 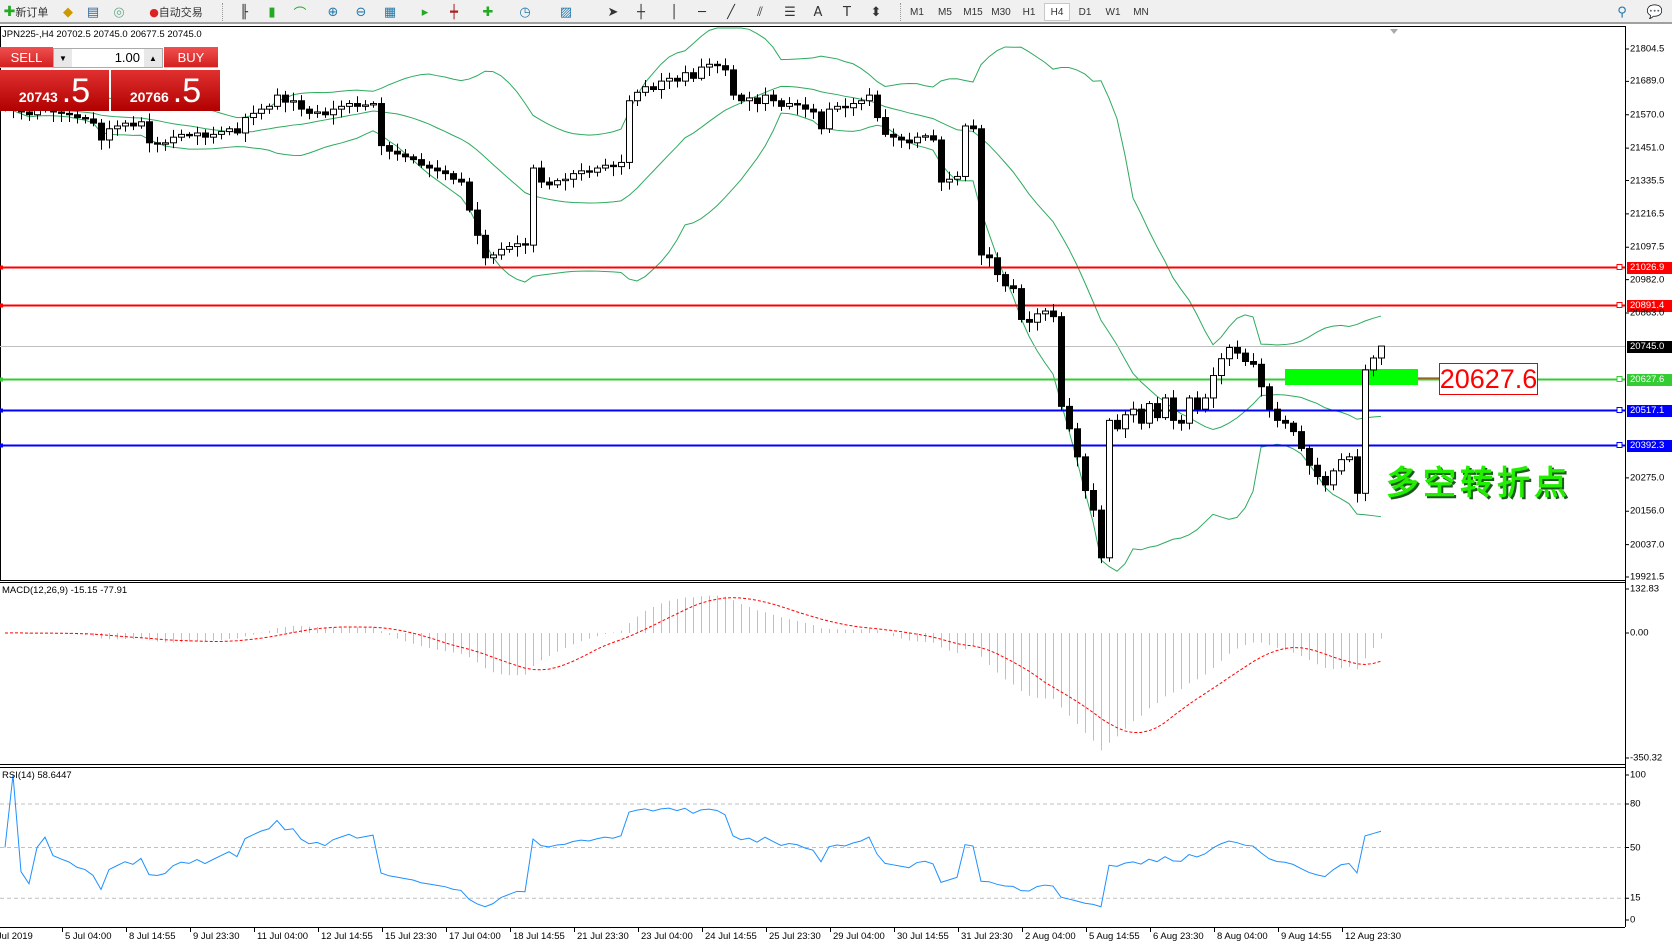 I want to click on timeframe-h4: H4, so click(x=1057, y=12).